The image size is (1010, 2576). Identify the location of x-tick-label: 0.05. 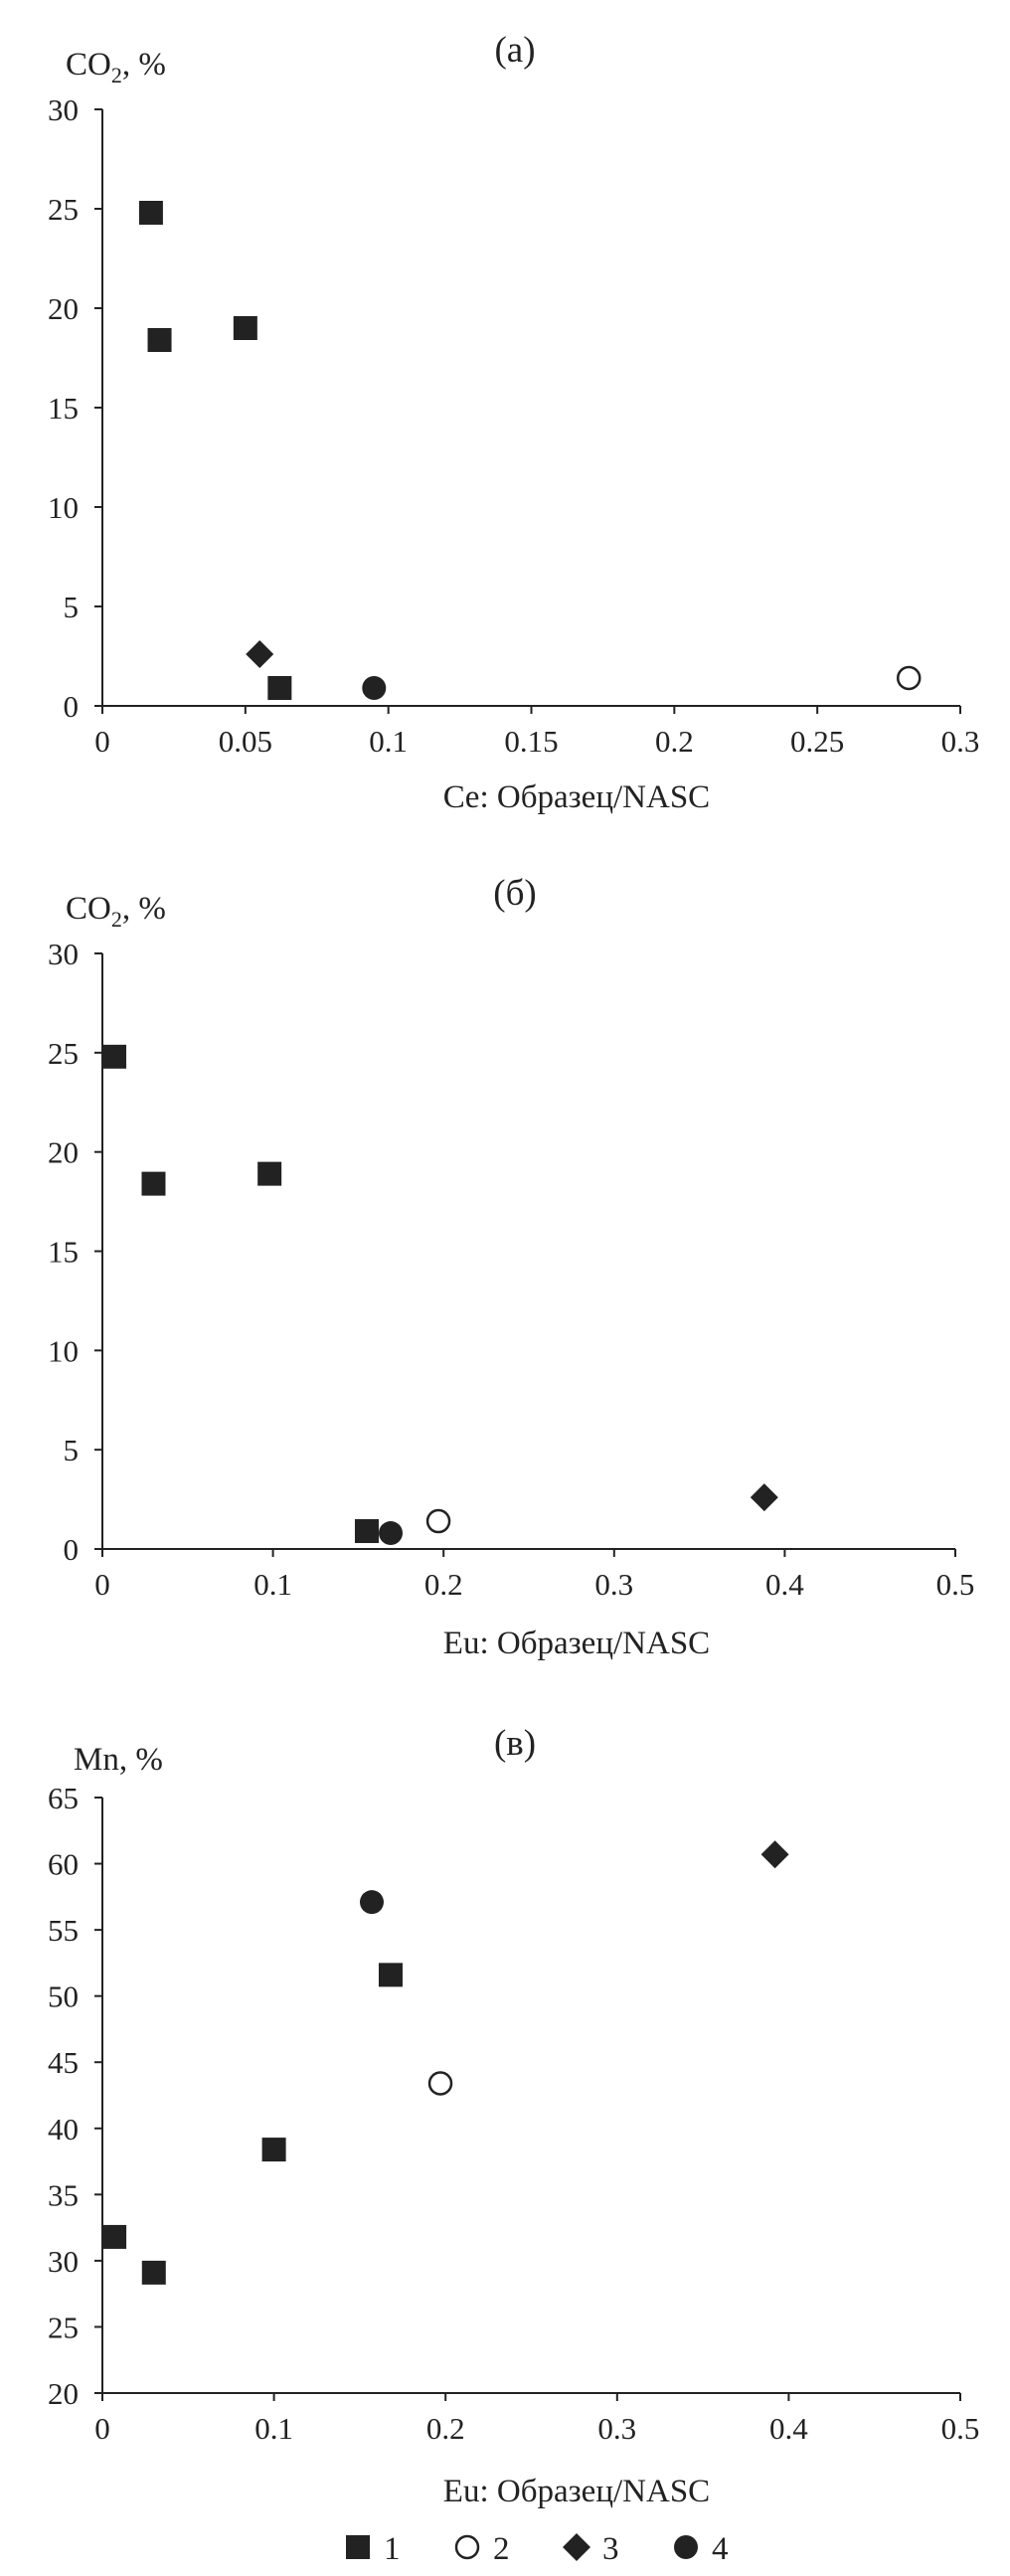
(245, 741).